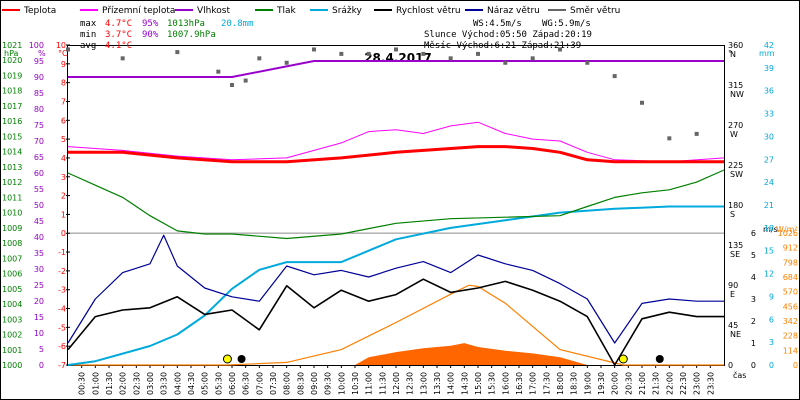 This screenshot has height=400, width=800. Describe the element at coordinates (546, 383) in the screenshot. I see `time-tick-label: 17:30` at that location.